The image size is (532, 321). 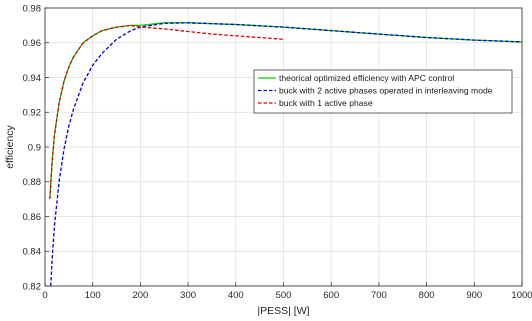 I want to click on y-tick-label: 0.96, so click(x=32, y=43).